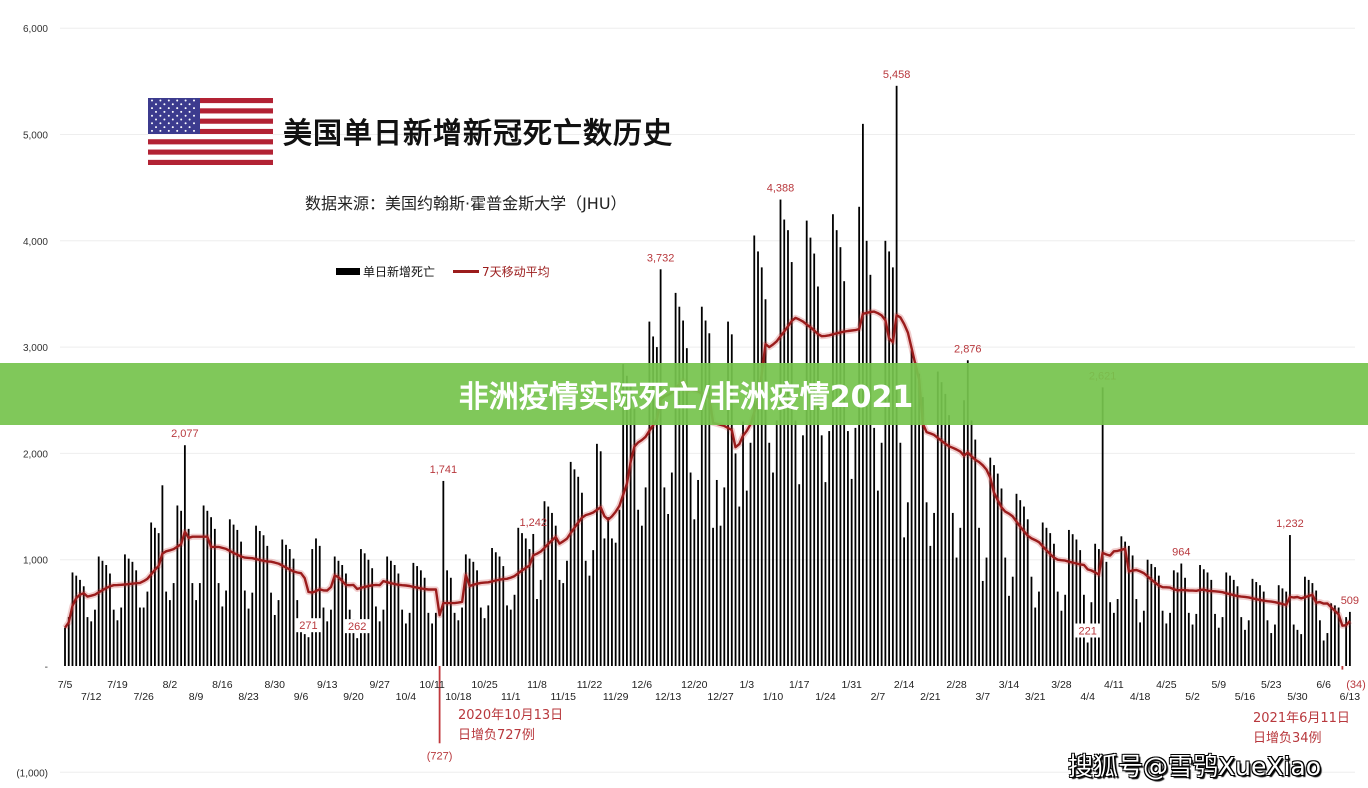  What do you see at coordinates (720, 697) in the screenshot?
I see `x-tick-label: 12/27` at bounding box center [720, 697].